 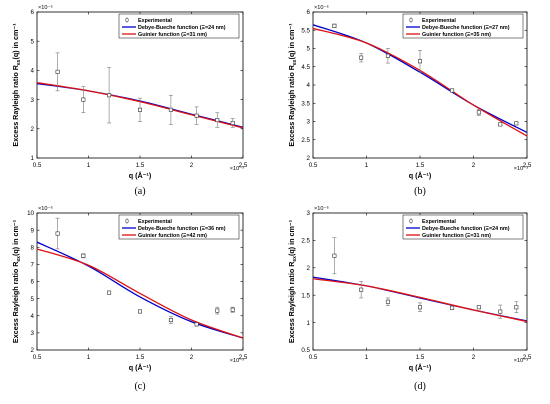 I want to click on legend-label-debye: Debye-Bueche function (Ξ=36 nm), so click(x=182, y=229).